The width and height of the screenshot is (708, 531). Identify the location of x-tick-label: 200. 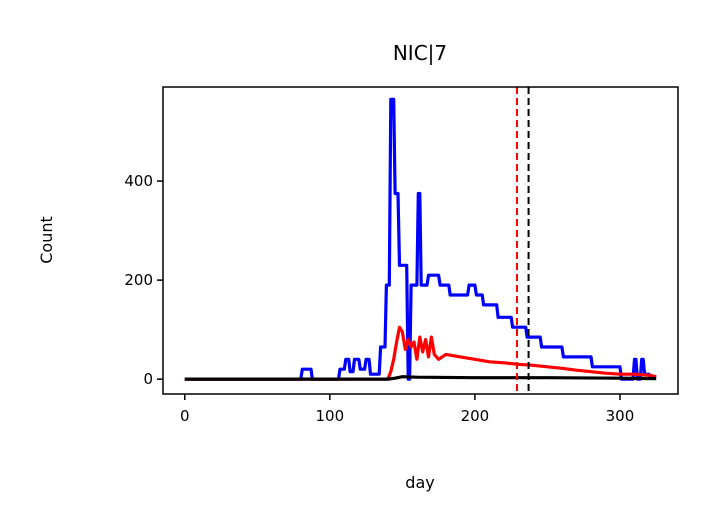
(475, 416).